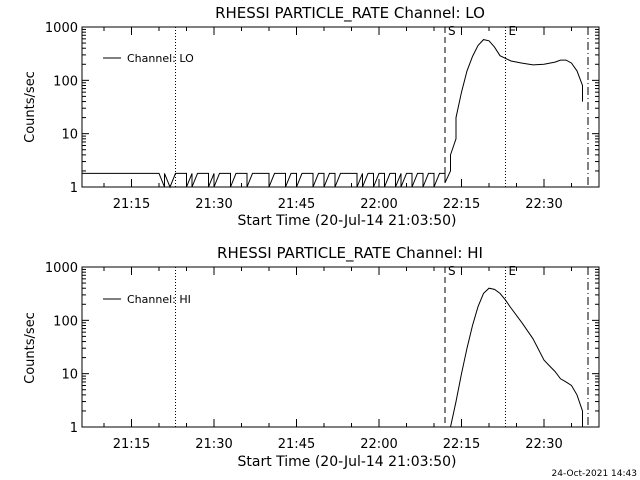 This screenshot has height=480, width=640. I want to click on series-layer, so click(516, 357).